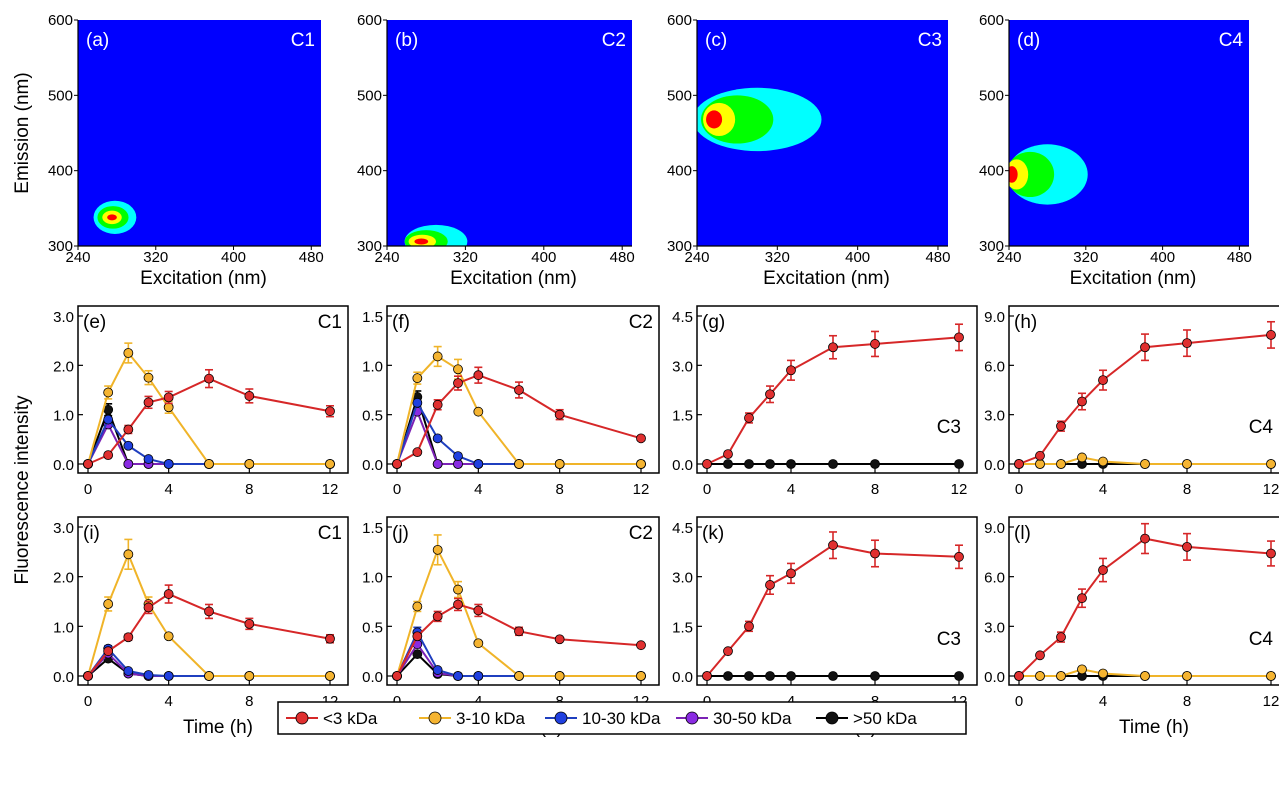 This screenshot has height=785, width=1279. What do you see at coordinates (209, 632) in the screenshot?
I see `series--3-kda` at bounding box center [209, 632].